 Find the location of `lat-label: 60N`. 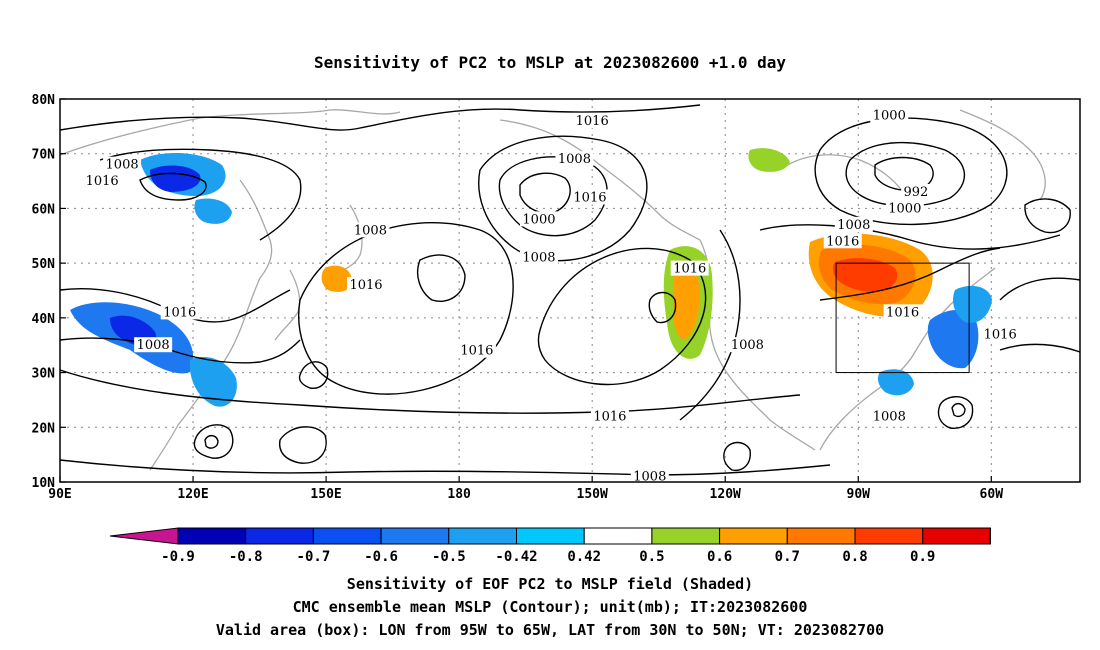

lat-label: 60N is located at coordinates (44, 209).